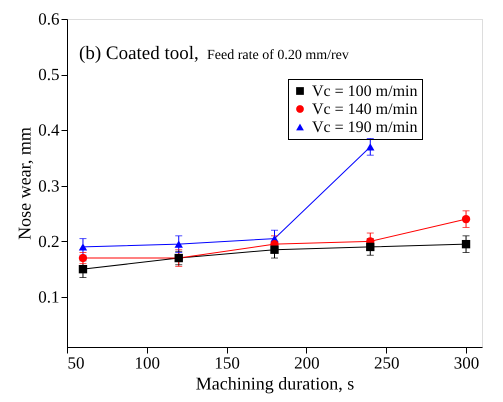 The height and width of the screenshot is (402, 503). I want to click on x-tick-label: 250, so click(387, 363).